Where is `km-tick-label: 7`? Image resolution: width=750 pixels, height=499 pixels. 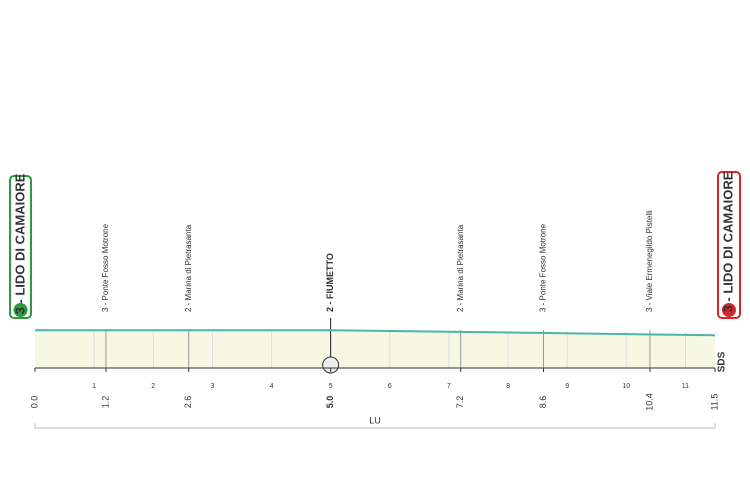 km-tick-label: 7 is located at coordinates (449, 386).